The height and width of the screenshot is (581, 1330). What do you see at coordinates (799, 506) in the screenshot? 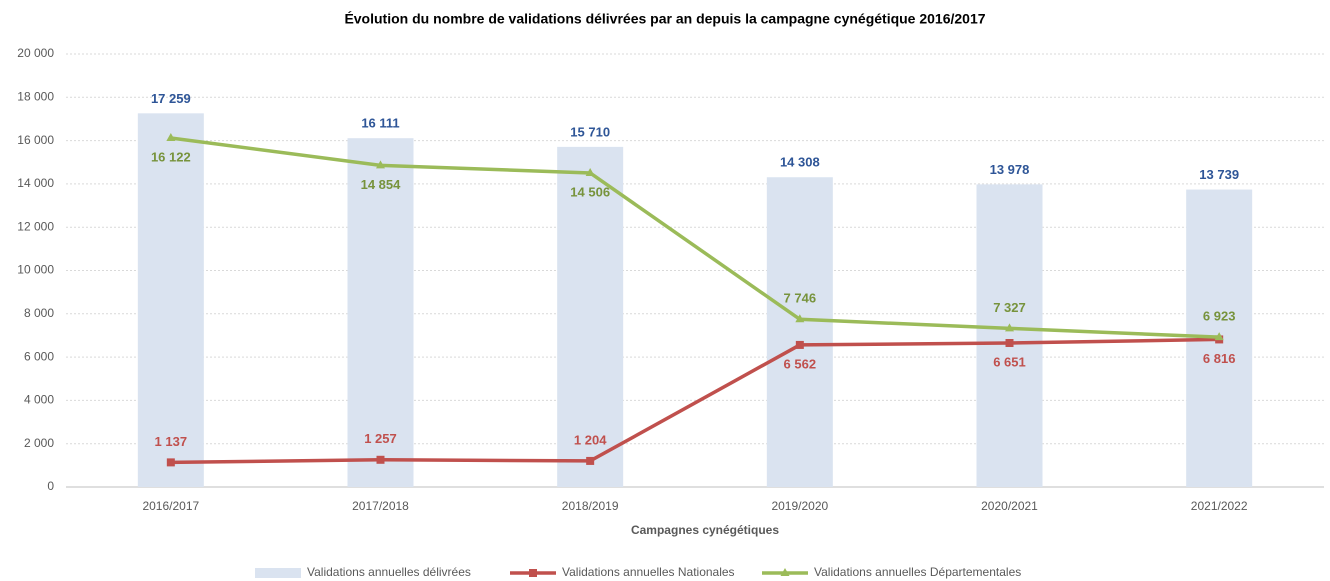
I see `x-tick-label: 2019/2020` at bounding box center [799, 506].